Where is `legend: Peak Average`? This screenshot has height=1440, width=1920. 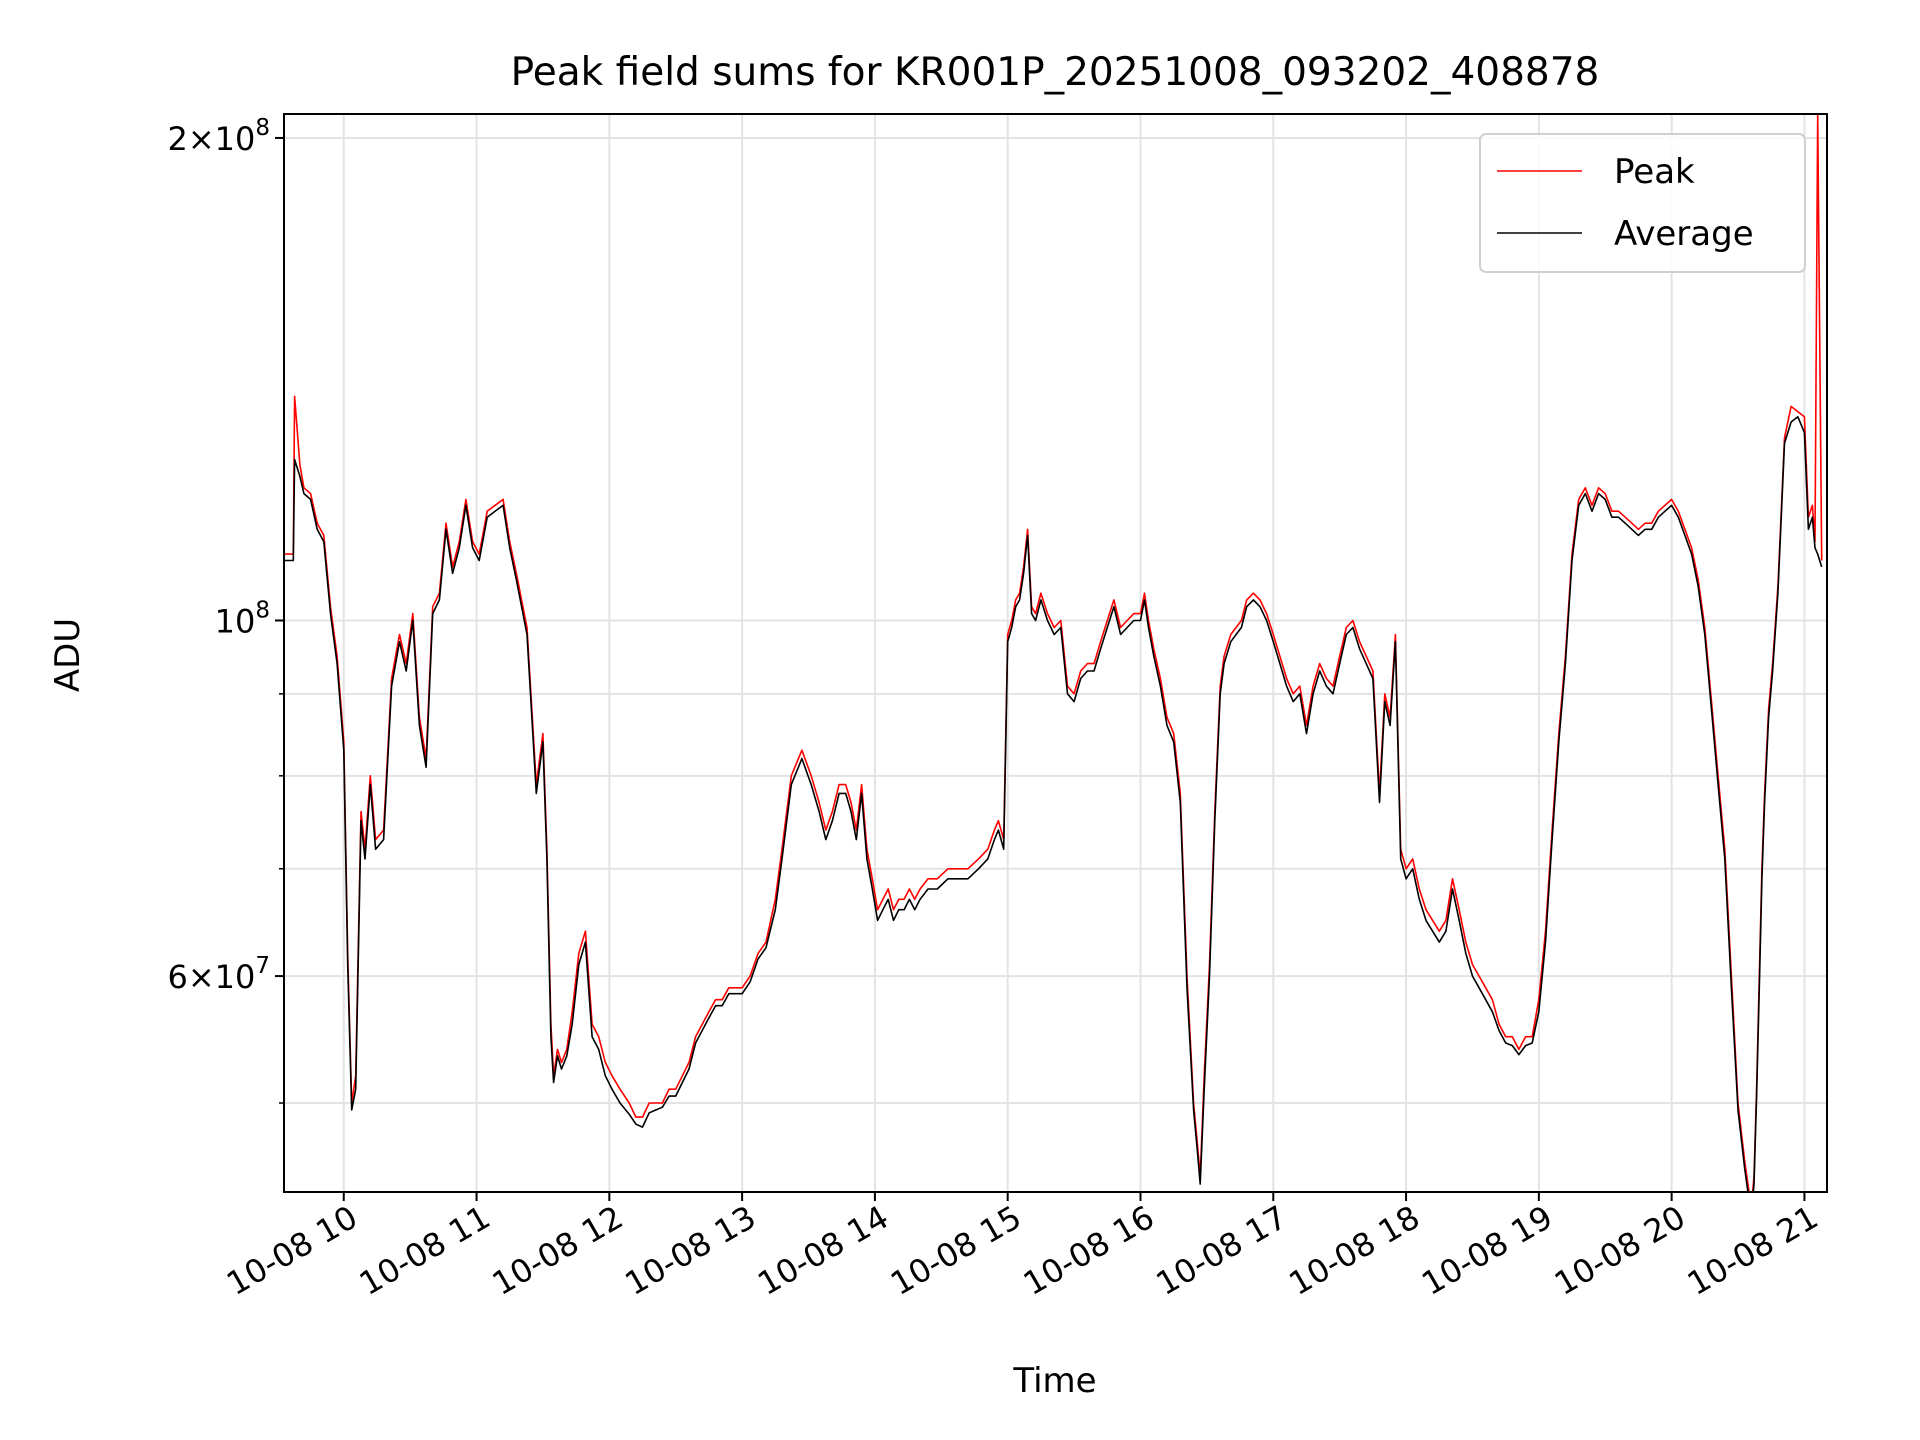 legend: Peak Average is located at coordinates (1642, 203).